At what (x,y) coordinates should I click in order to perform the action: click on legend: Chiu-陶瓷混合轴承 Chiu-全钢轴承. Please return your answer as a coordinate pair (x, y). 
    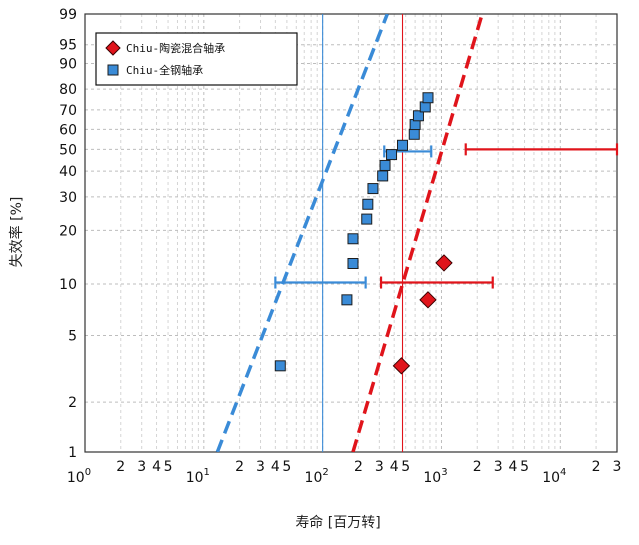
    Looking at the image, I should click on (196, 59).